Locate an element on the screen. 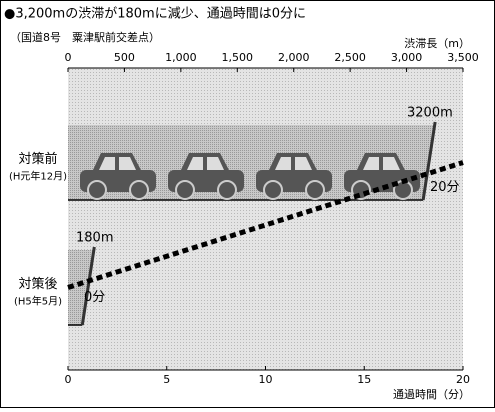  category-note: (H元年12月) is located at coordinates (38, 176).